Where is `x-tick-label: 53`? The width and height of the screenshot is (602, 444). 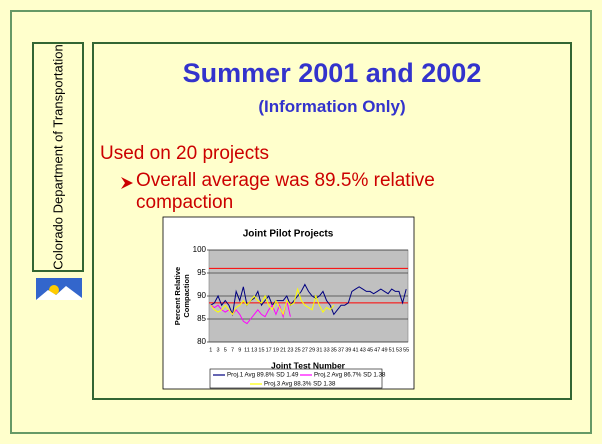 x-tick-label: 53 is located at coordinates (399, 350).